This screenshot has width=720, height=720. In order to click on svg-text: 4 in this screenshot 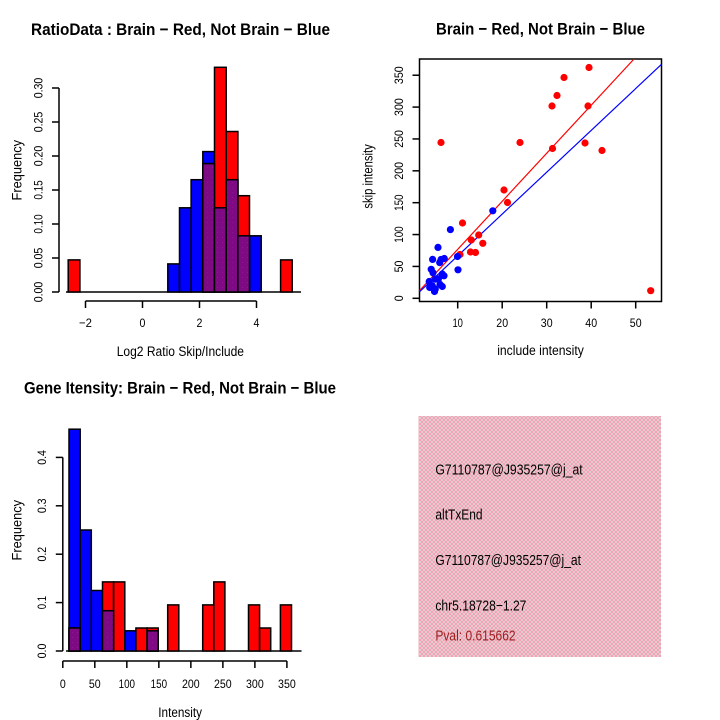, I will do `click(257, 323)`.